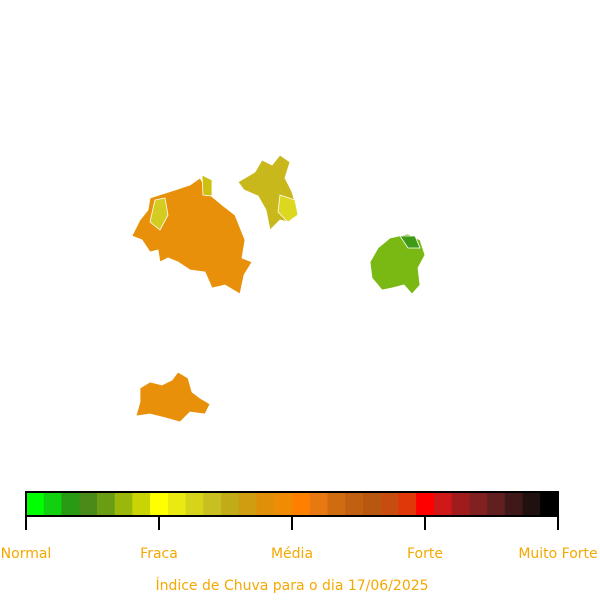  Describe the element at coordinates (557, 554) in the screenshot. I see `colorbar-label: Muito Forte` at that location.